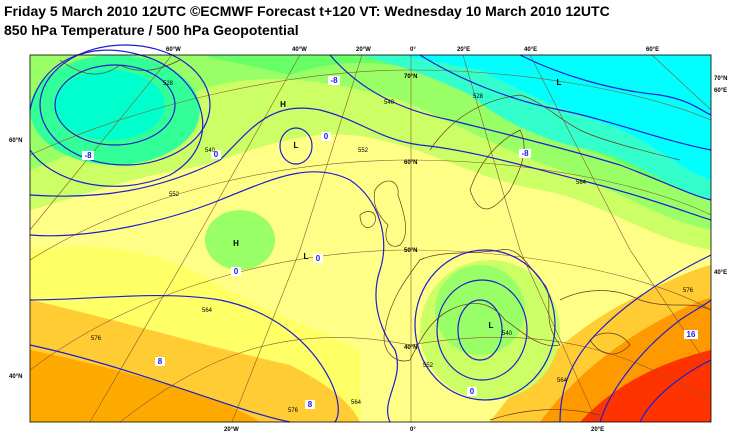 The image size is (739, 441). I want to click on latitude-label: 50°N, so click(410, 251).